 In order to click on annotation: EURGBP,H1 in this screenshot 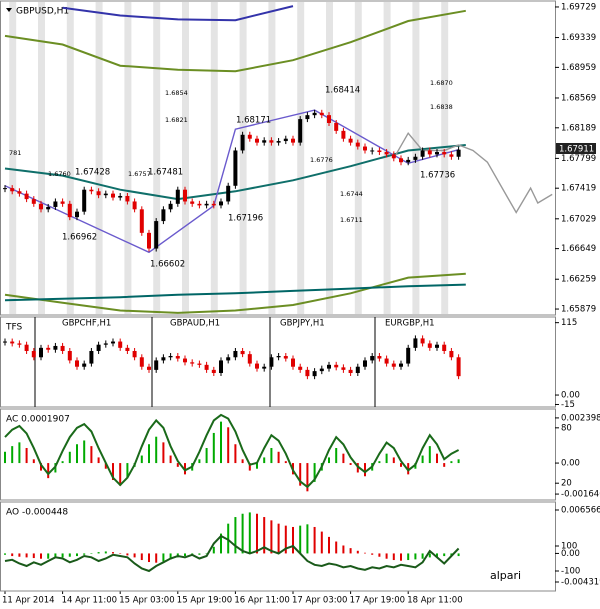, I will do `click(410, 324)`.